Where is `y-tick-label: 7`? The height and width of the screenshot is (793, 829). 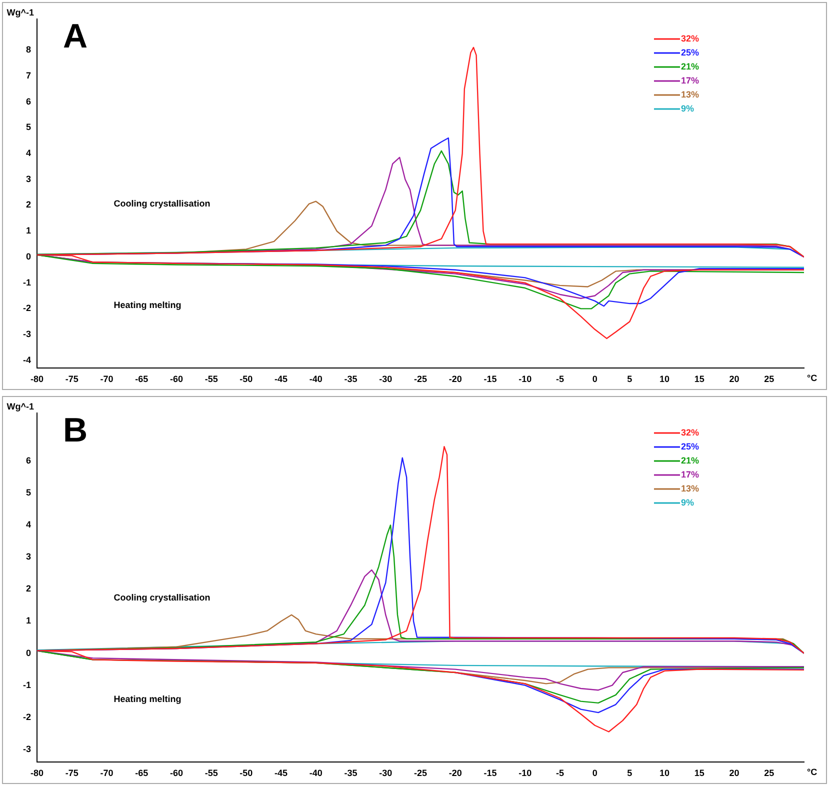 y-tick-label: 7 is located at coordinates (28, 75).